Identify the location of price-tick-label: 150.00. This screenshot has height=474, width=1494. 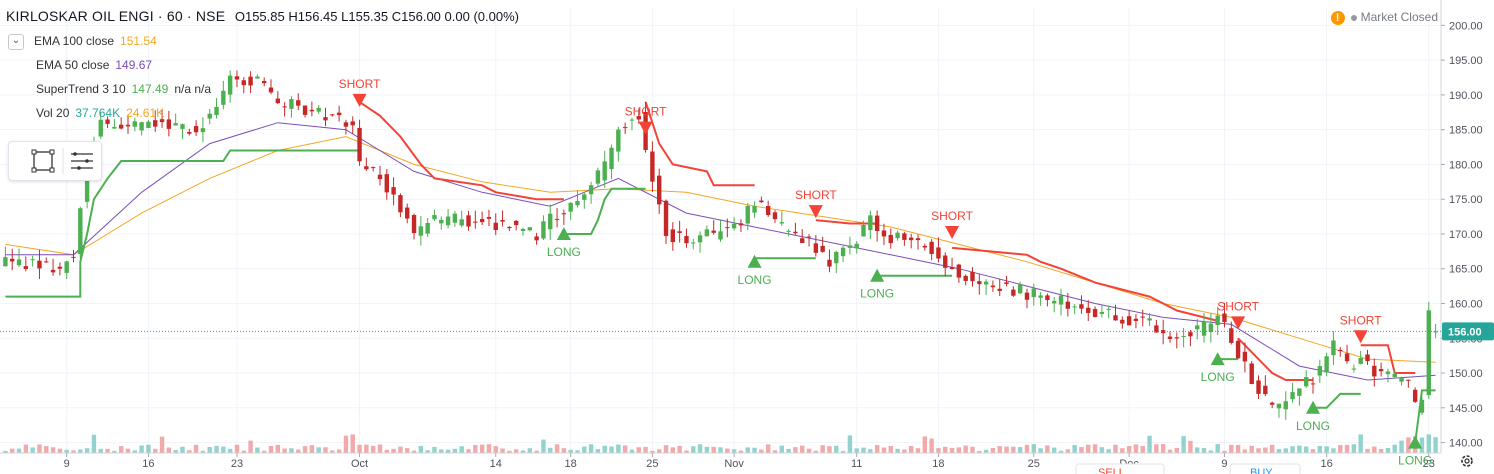
(1466, 374).